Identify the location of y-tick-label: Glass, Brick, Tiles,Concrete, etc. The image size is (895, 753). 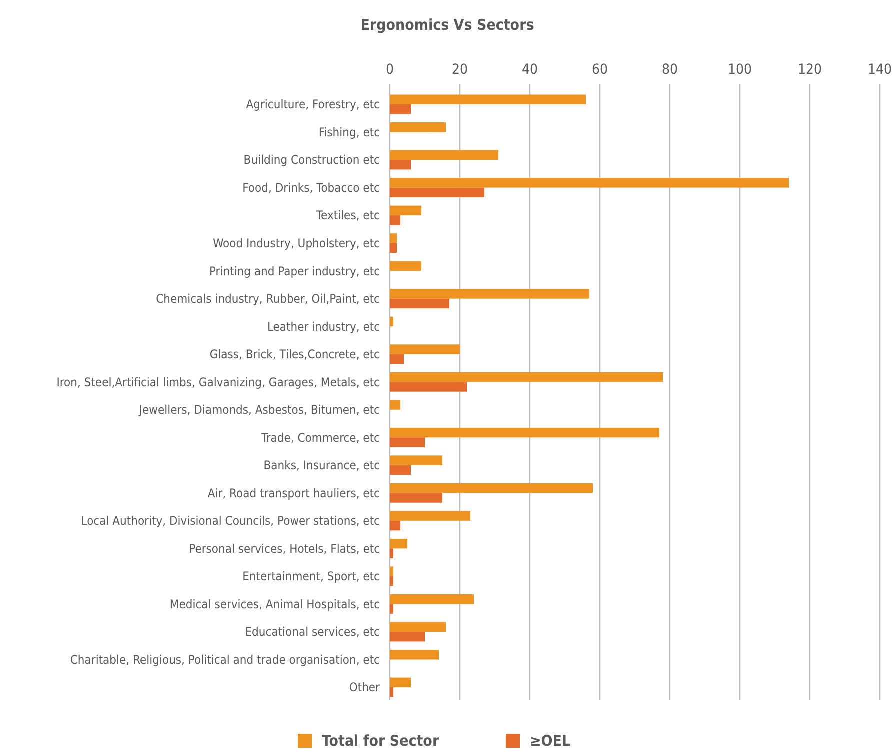
(295, 355).